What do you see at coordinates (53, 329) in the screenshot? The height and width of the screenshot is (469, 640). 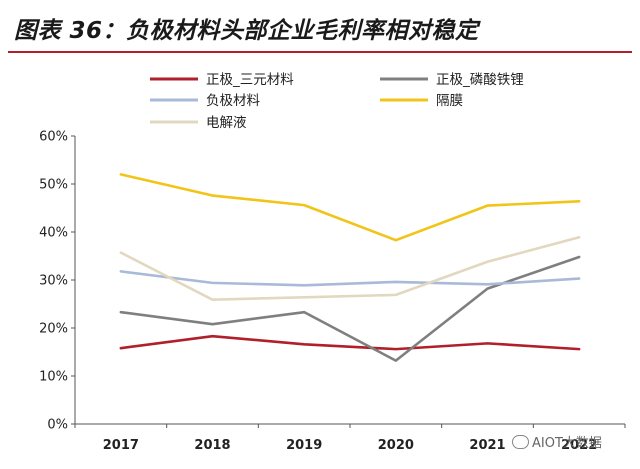 I see `y-tick-label: 20%` at bounding box center [53, 329].